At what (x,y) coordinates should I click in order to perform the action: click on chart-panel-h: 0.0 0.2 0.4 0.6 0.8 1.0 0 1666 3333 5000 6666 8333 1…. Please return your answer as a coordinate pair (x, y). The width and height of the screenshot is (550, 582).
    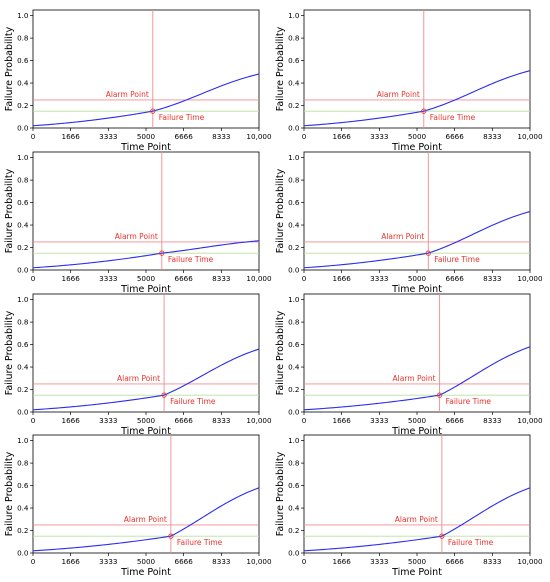
    Looking at the image, I should click on (409, 508).